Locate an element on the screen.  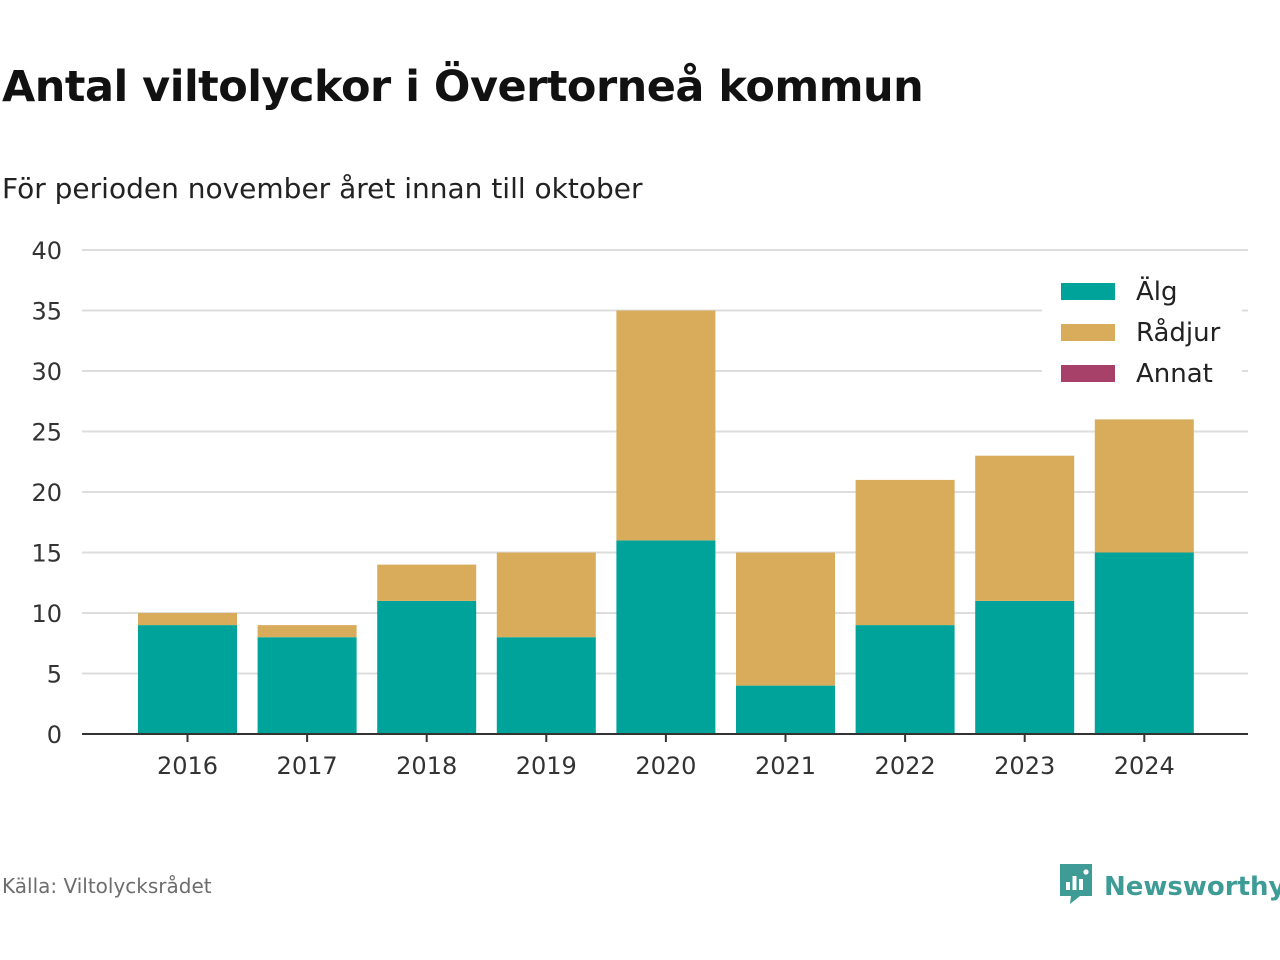
newsworthy-logo-icon is located at coordinates (1076, 886).